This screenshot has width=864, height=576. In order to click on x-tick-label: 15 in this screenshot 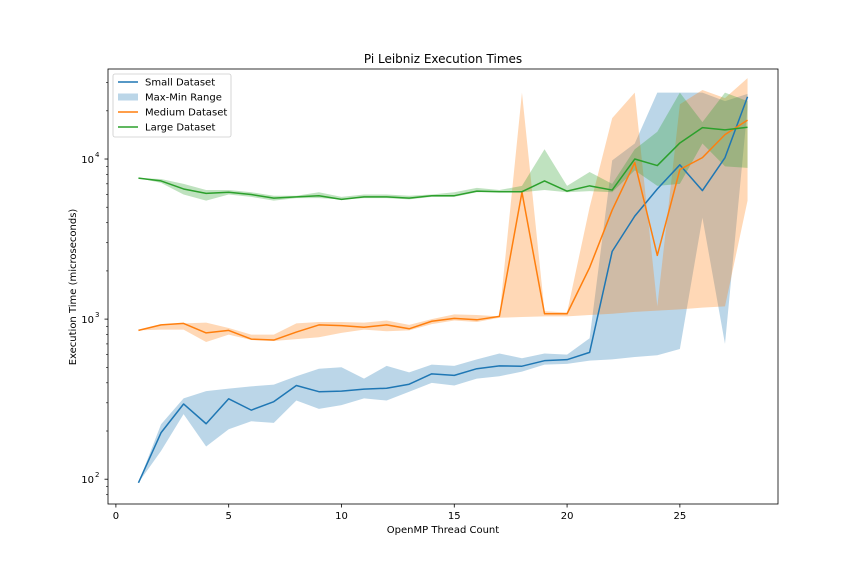, I will do `click(454, 516)`.